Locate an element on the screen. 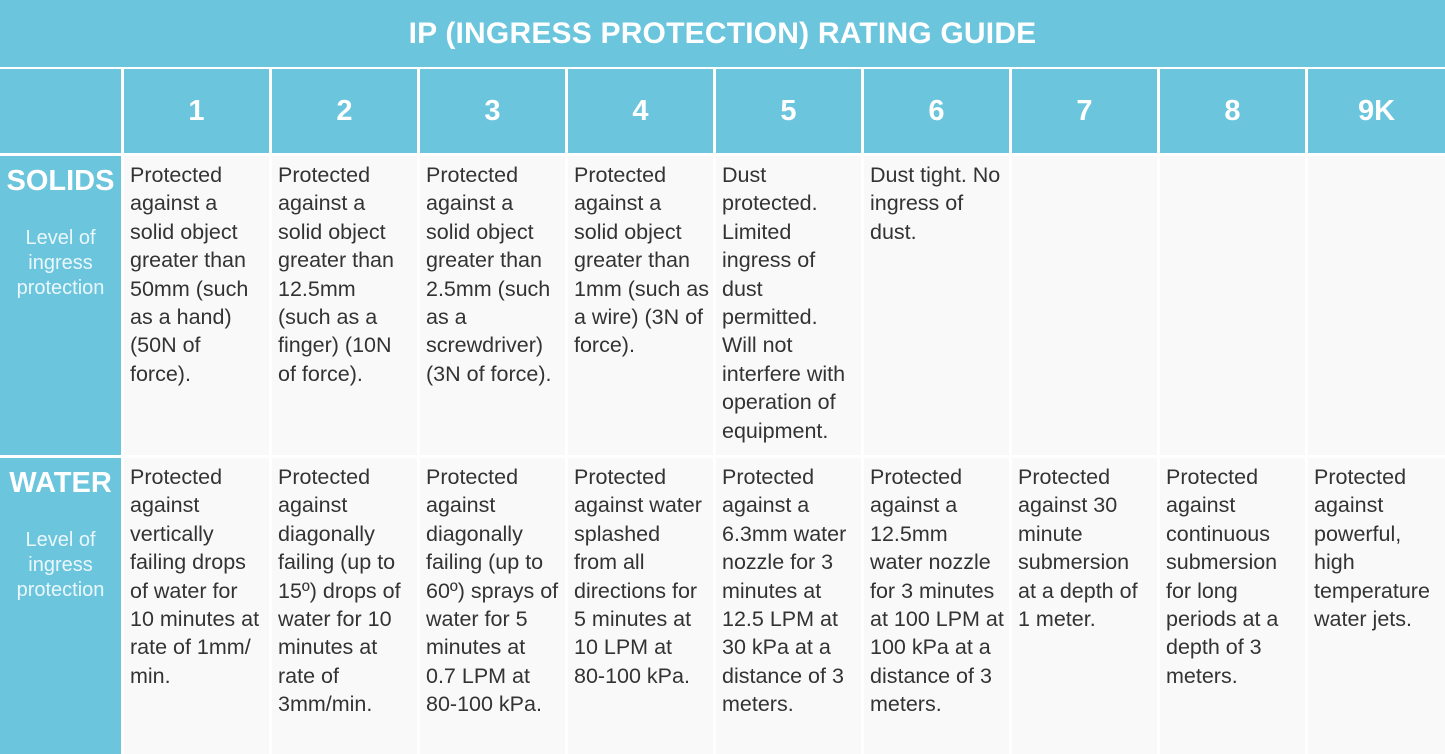  row-label-solids: SOLIDS is located at coordinates (60, 181).